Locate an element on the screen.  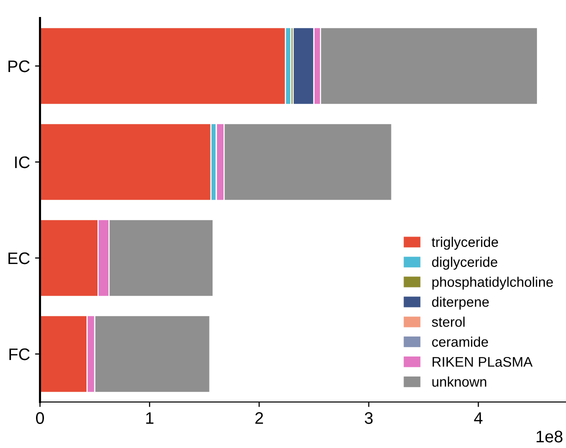
legend-label: sterol is located at coordinates (448, 321).